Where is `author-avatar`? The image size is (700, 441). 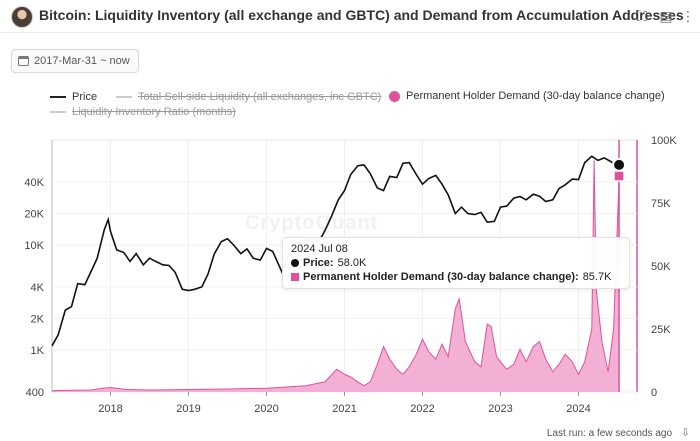 author-avatar is located at coordinates (22, 17).